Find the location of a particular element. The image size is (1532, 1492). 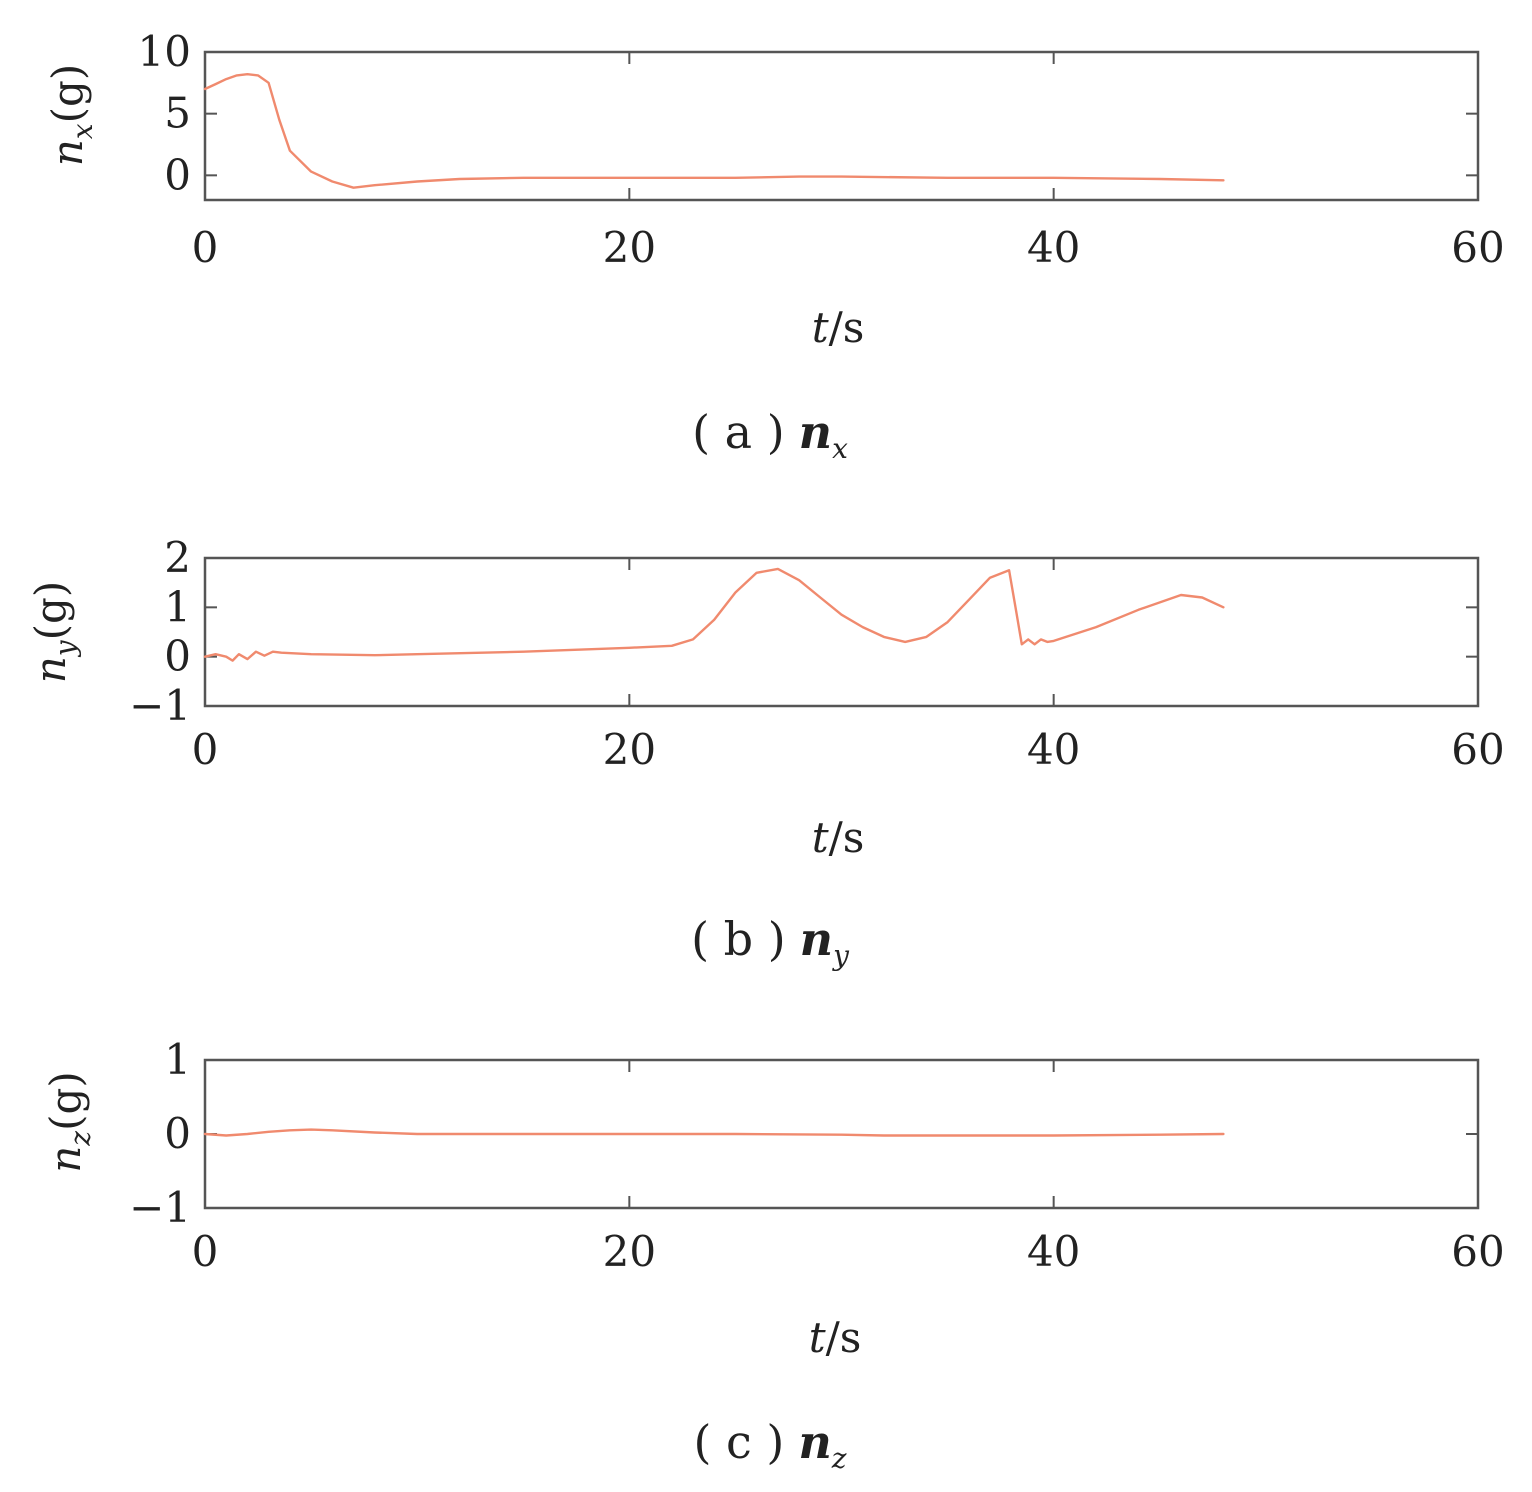

y-axis-sub: y is located at coordinates (65, 648).